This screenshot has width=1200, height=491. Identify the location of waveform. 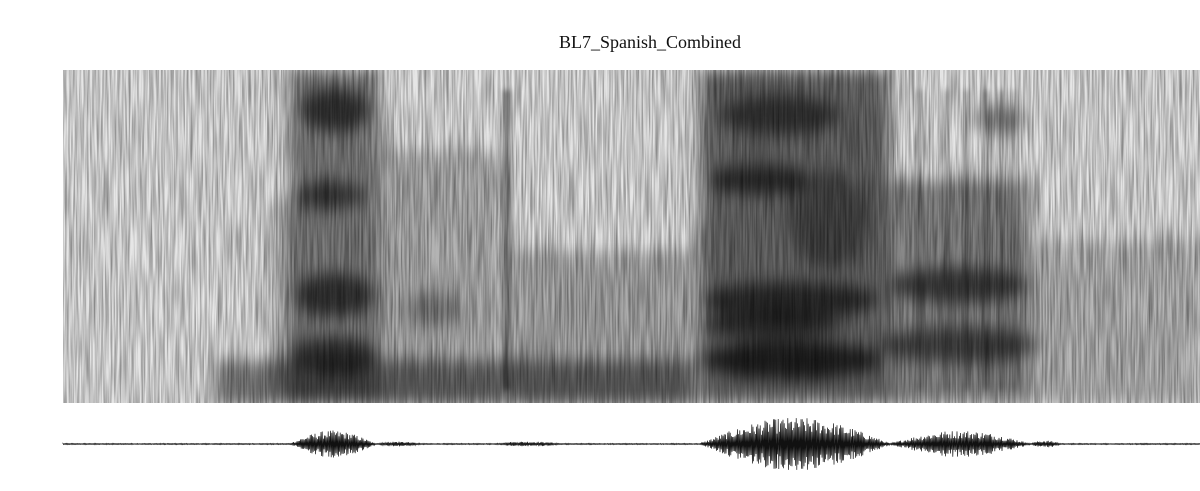
(631, 444).